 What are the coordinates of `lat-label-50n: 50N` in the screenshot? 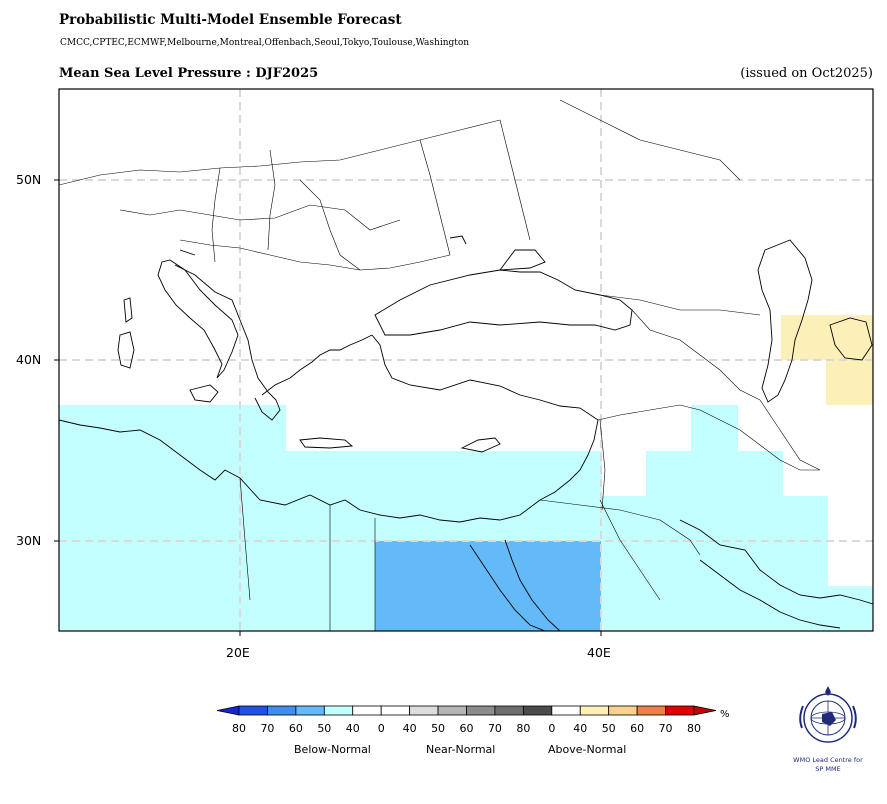 It's located at (29, 179).